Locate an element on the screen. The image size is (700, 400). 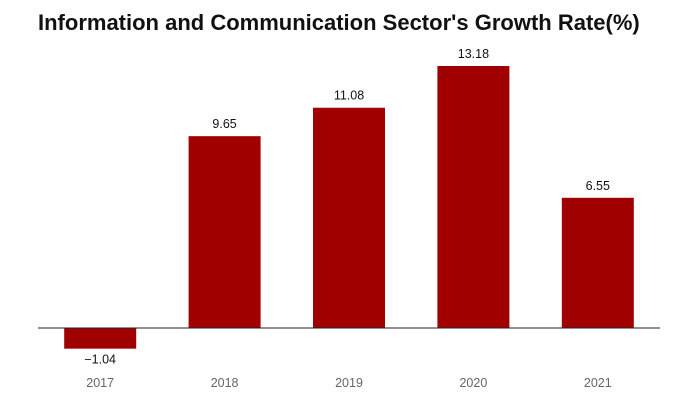
bar-2020 is located at coordinates (473, 197).